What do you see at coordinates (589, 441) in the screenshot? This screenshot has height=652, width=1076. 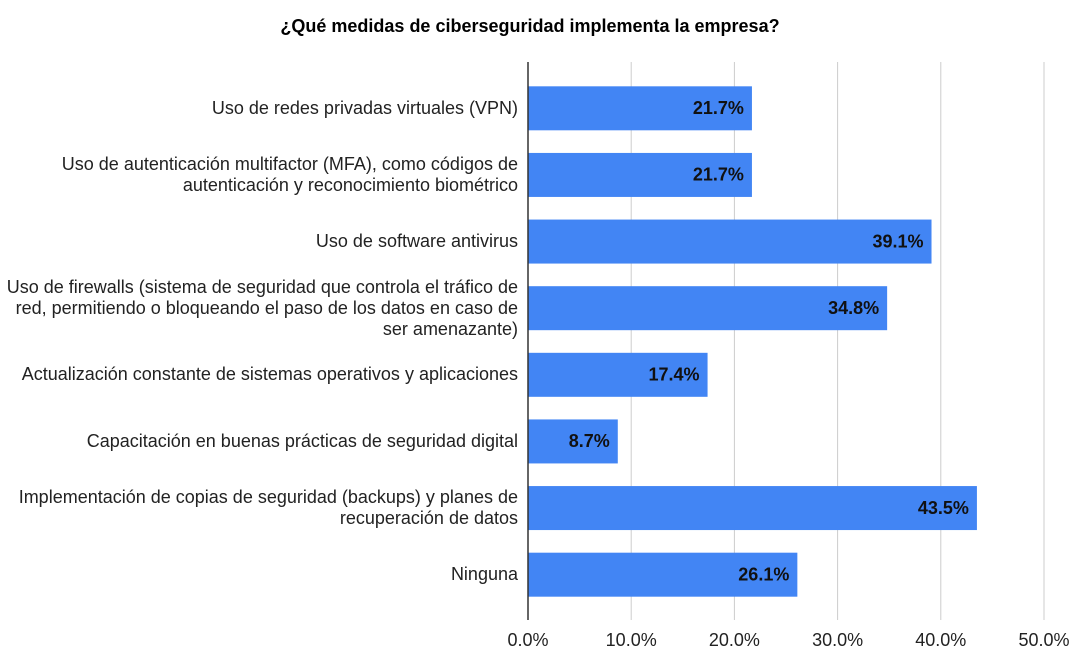 I see `value-label: 8.7%` at bounding box center [589, 441].